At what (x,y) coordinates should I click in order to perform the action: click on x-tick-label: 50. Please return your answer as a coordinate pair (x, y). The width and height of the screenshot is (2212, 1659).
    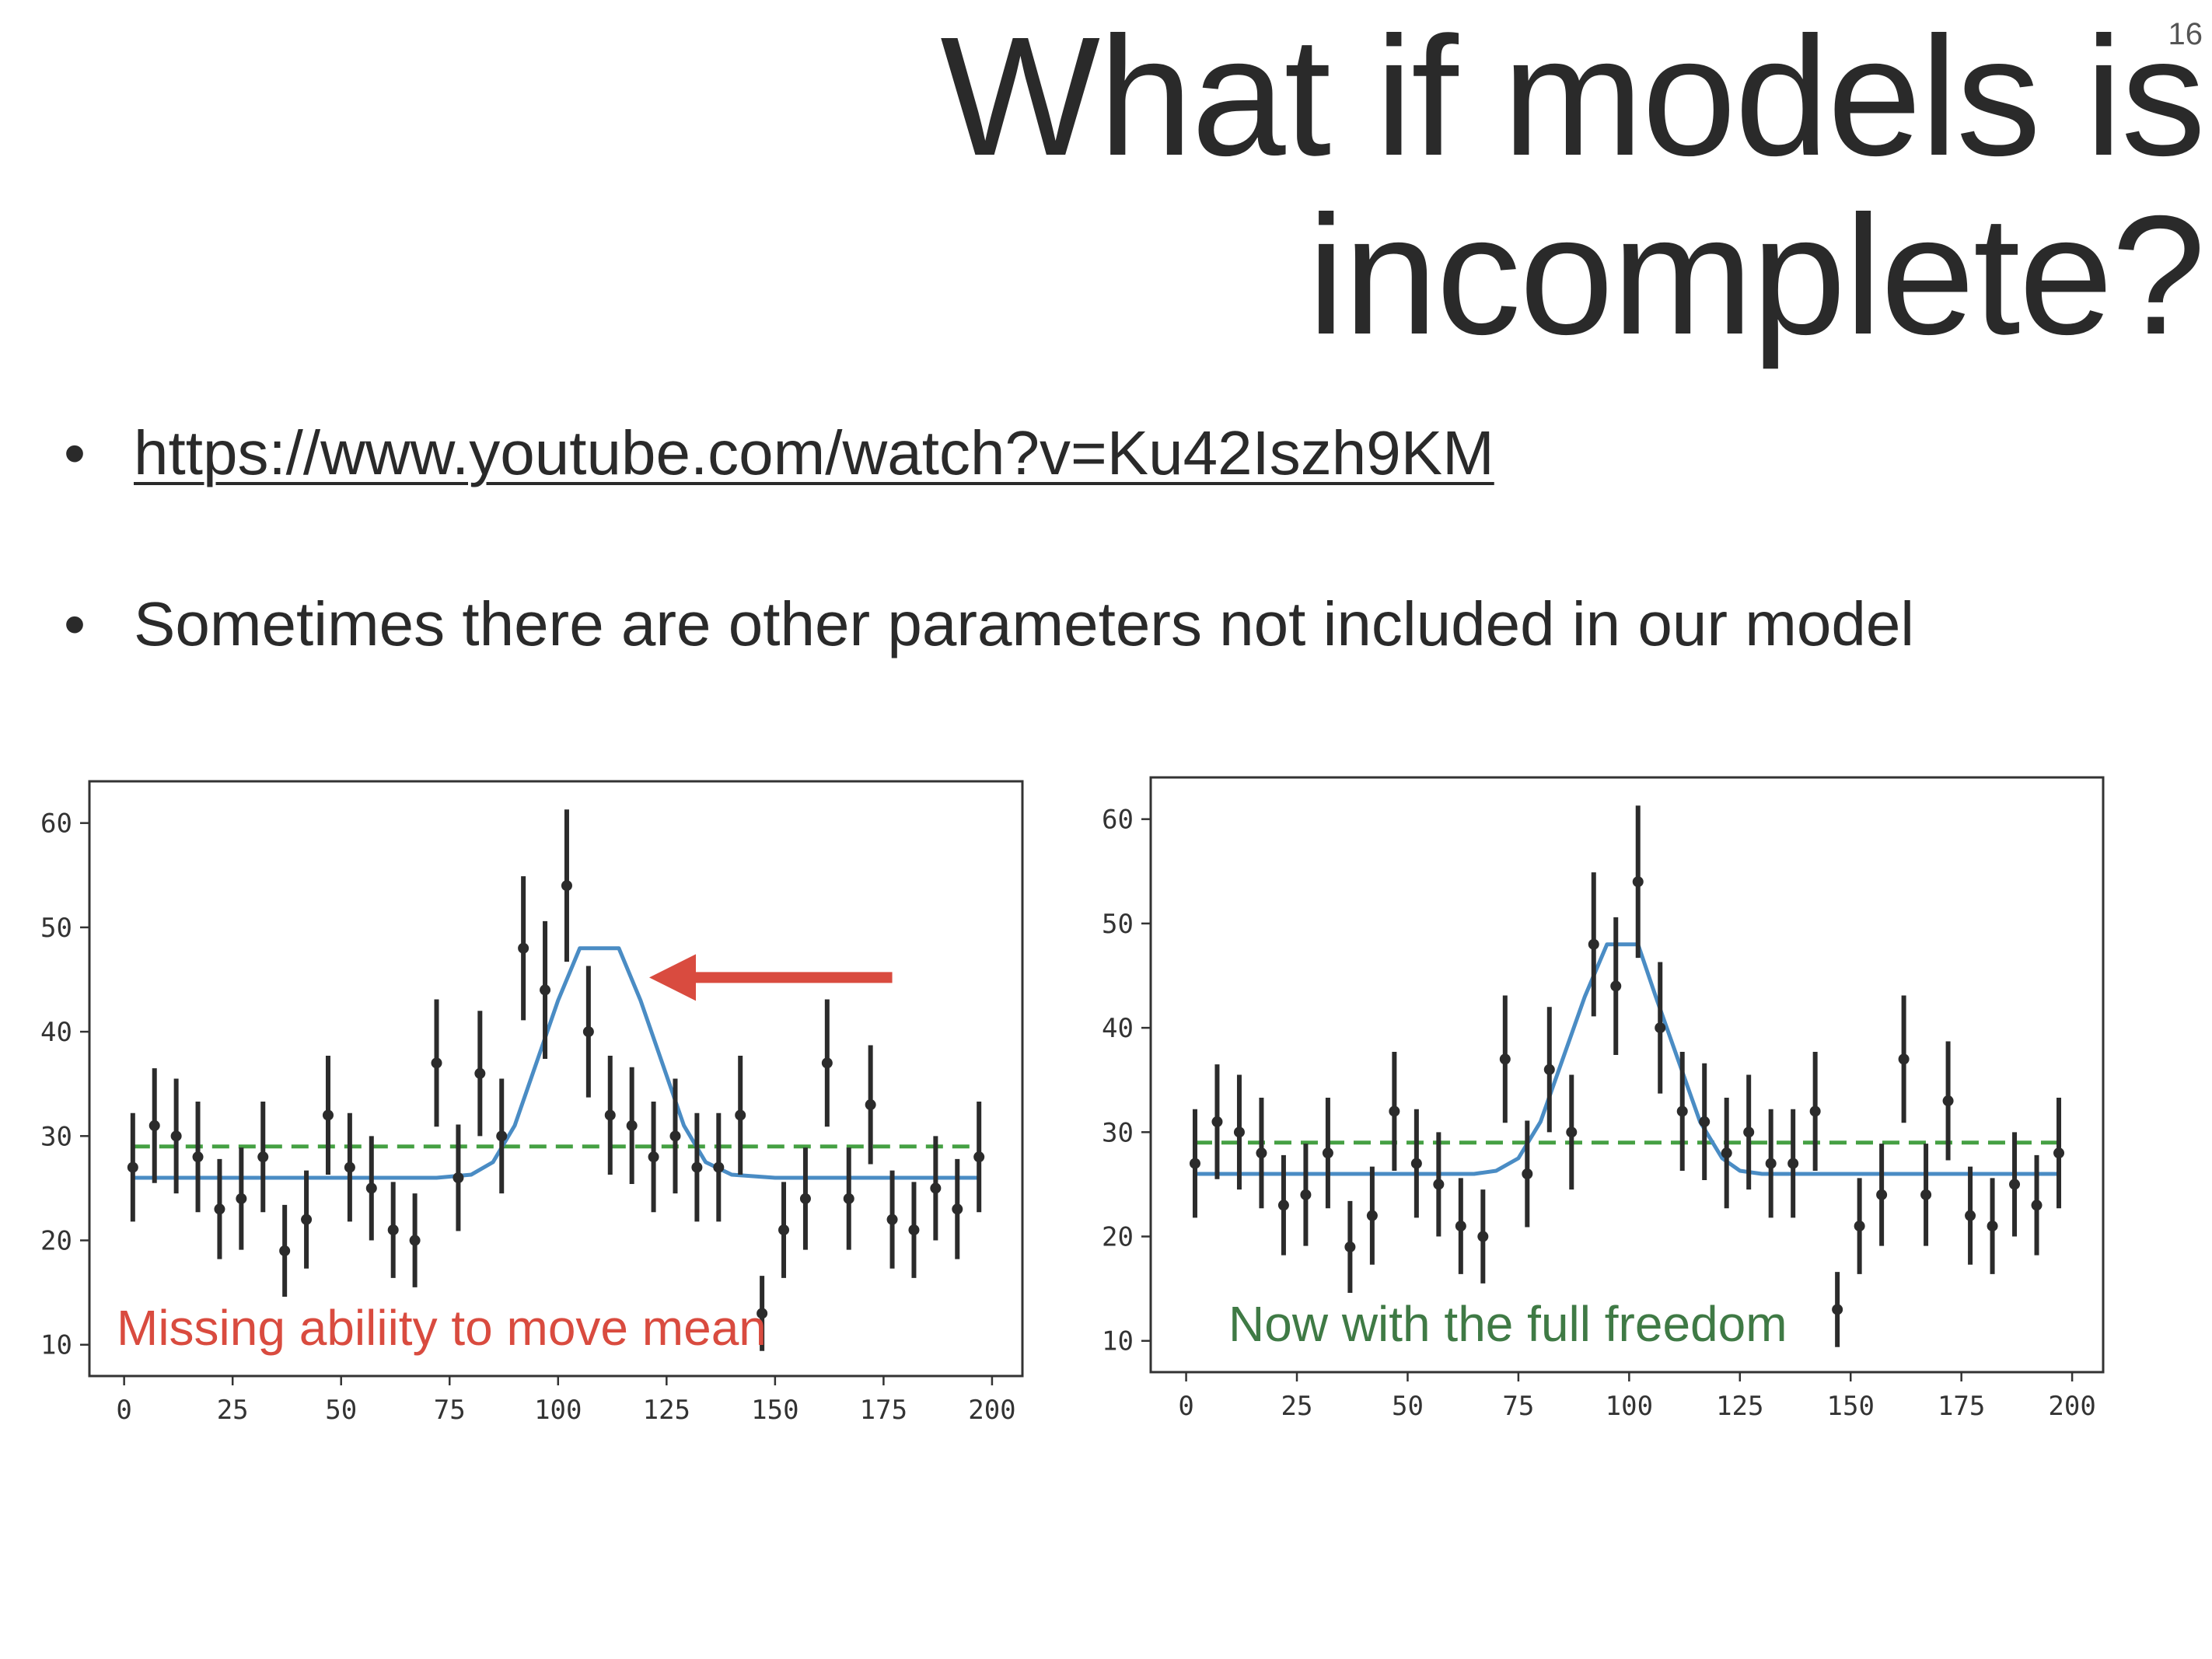
    Looking at the image, I should click on (1408, 1406).